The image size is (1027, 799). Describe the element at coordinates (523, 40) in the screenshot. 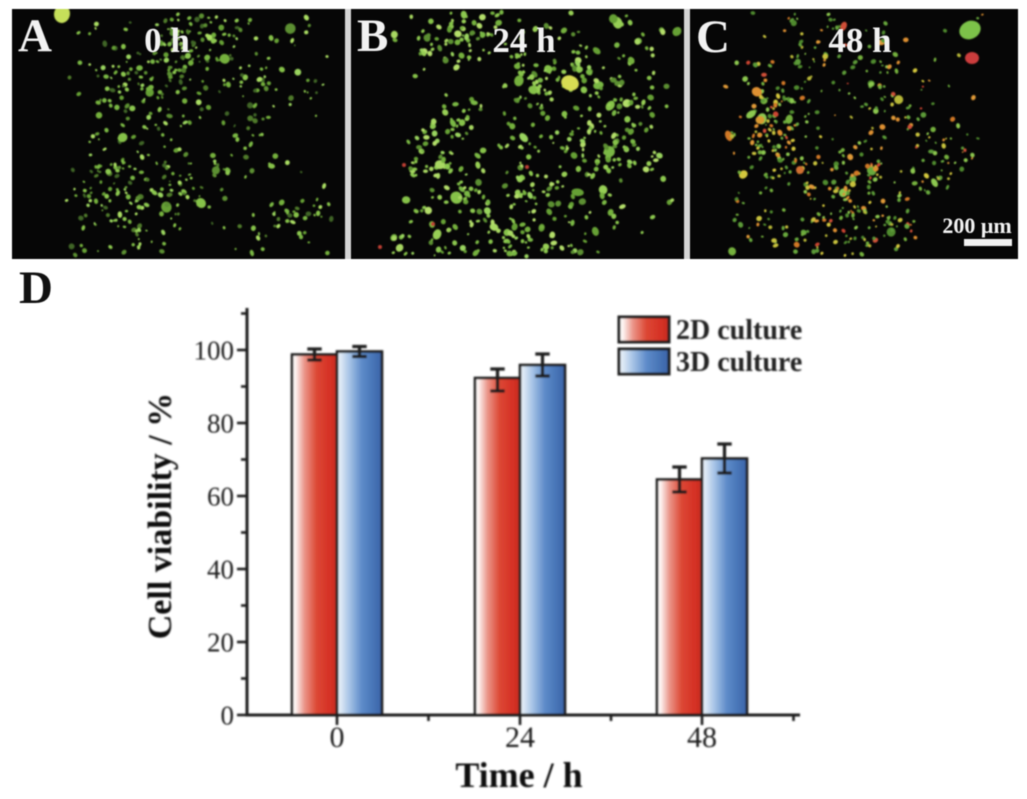

I see `svg-text: 24 h` at that location.